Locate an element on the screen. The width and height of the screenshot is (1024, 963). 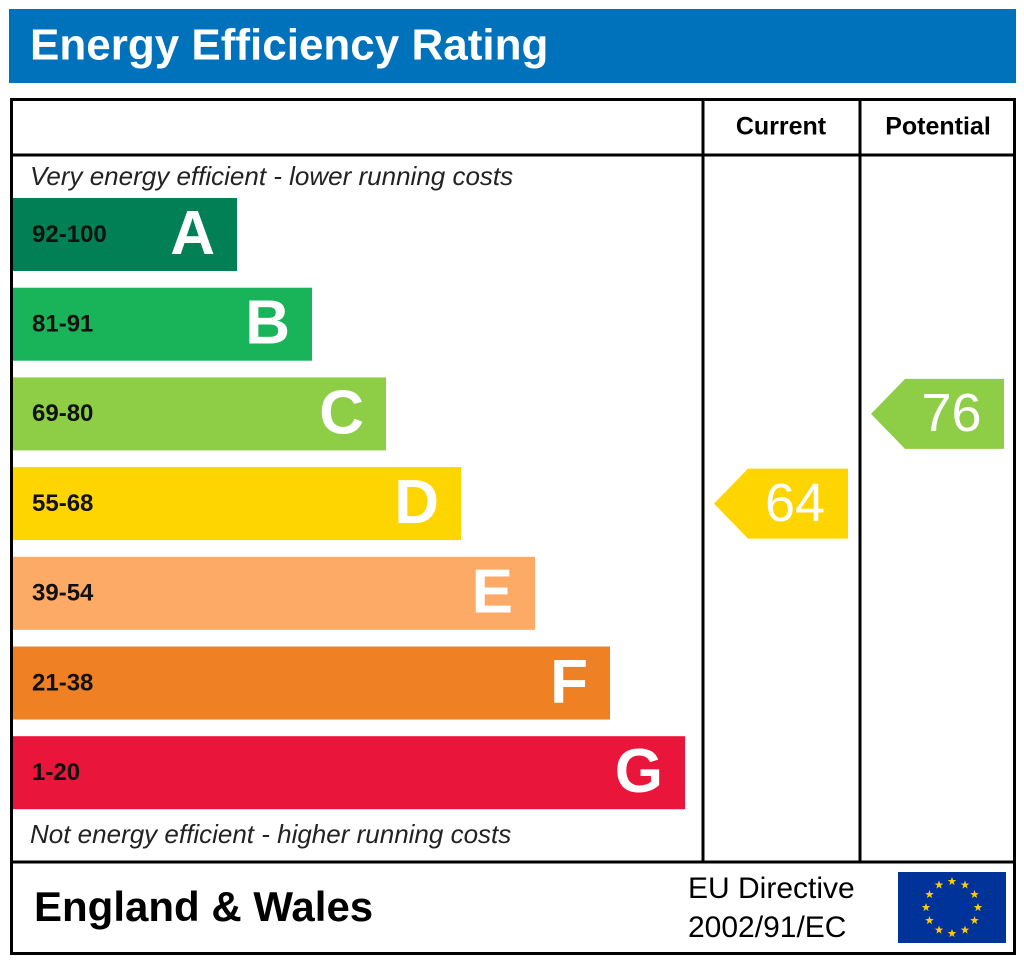
current-header: Current is located at coordinates (781, 127).